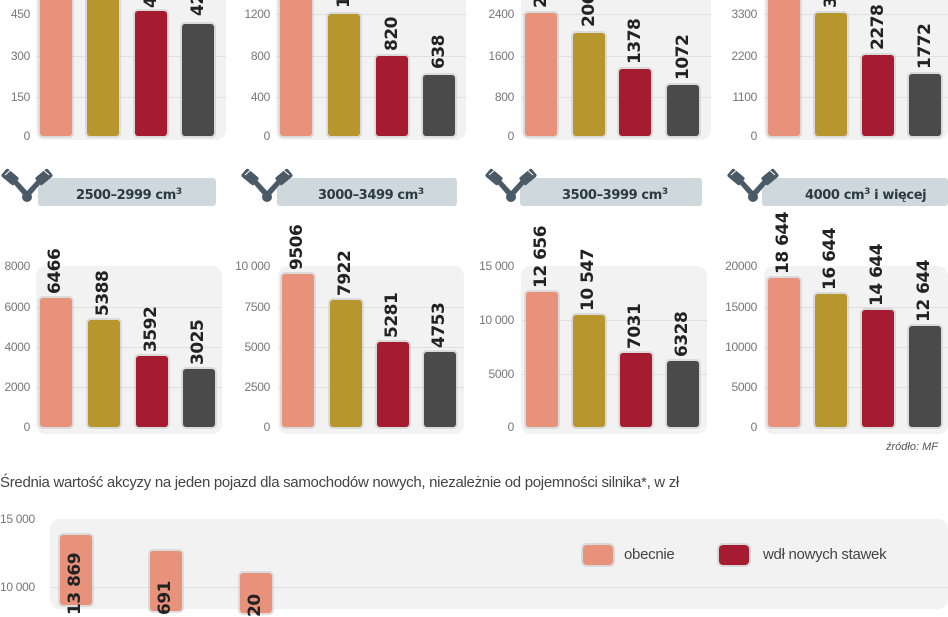 This screenshot has width=948, height=617. What do you see at coordinates (744, 97) in the screenshot?
I see `y-tick: 1100` at bounding box center [744, 97].